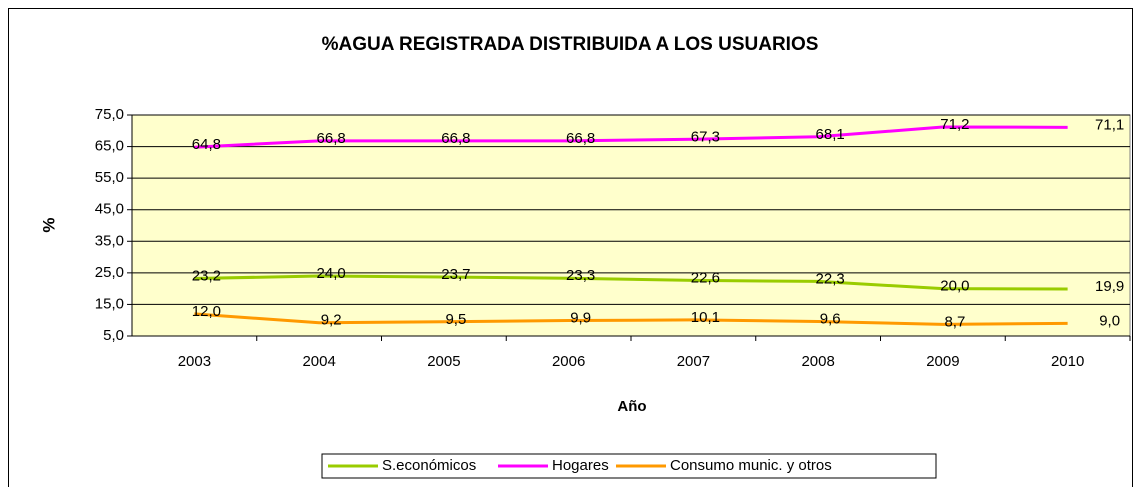 This screenshot has width=1141, height=487. I want to click on legend-label: Hogares, so click(580, 465).